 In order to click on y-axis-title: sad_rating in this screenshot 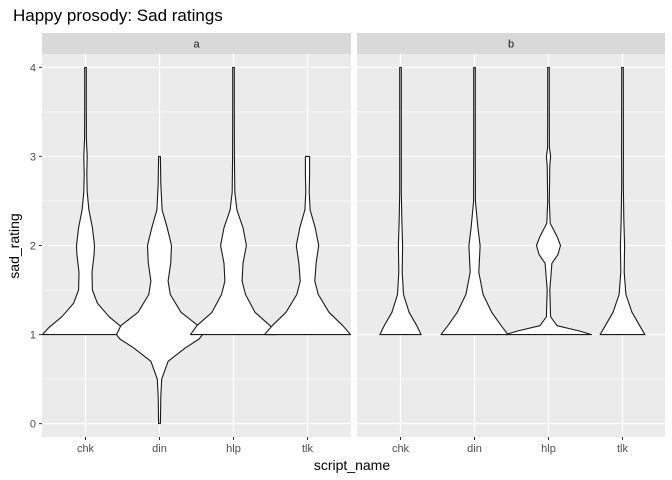, I will do `click(14, 245)`.